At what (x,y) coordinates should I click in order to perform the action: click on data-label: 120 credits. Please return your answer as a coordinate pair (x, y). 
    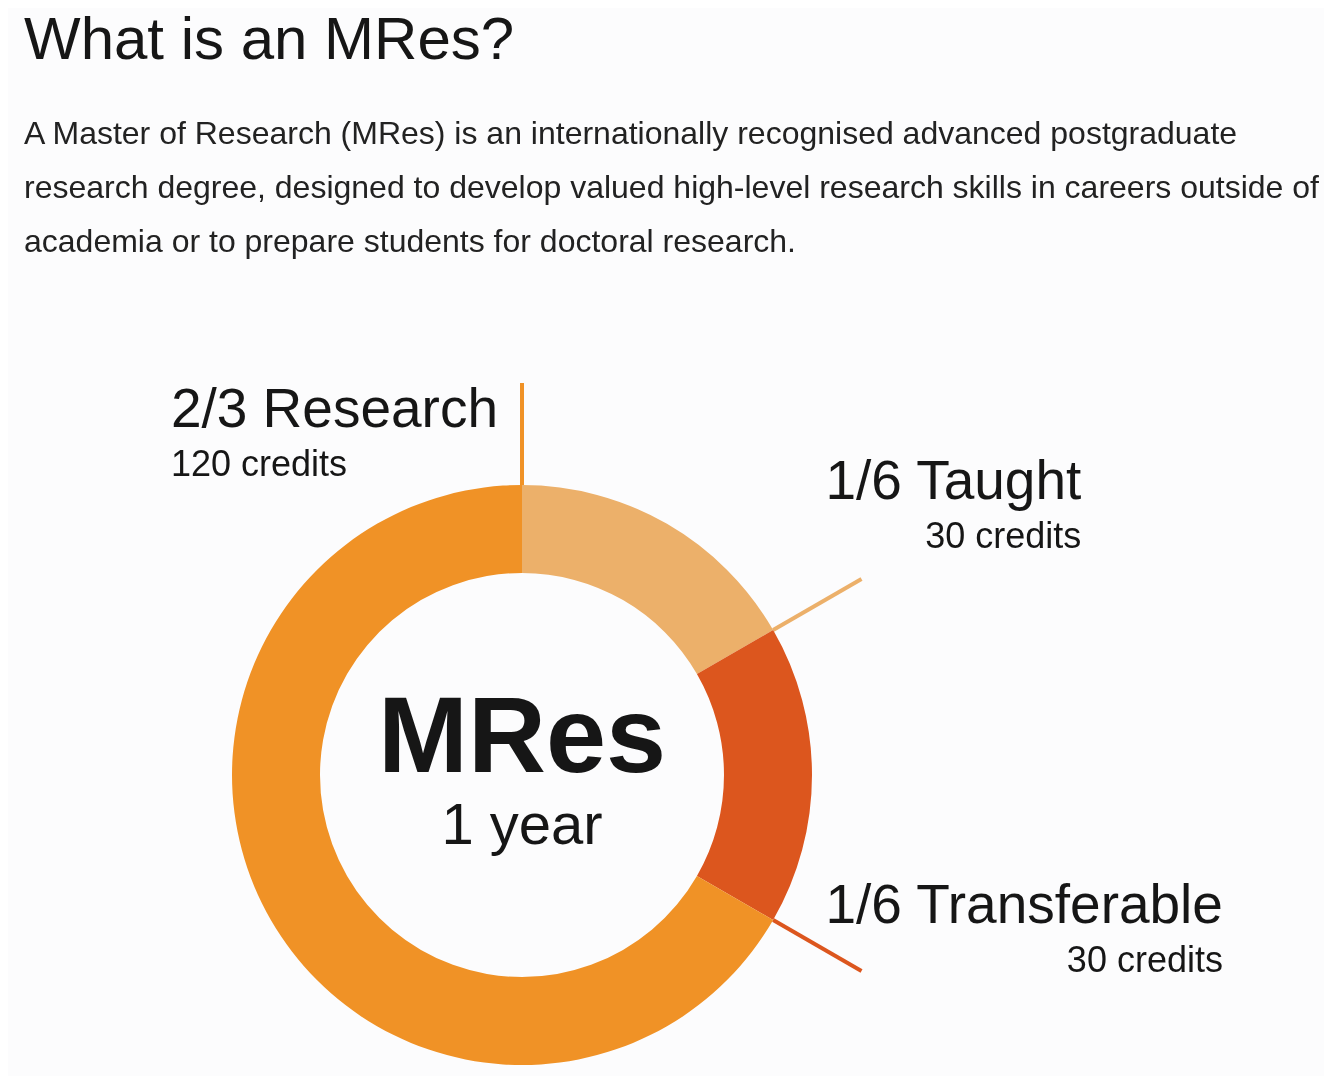
    Looking at the image, I should click on (258, 463).